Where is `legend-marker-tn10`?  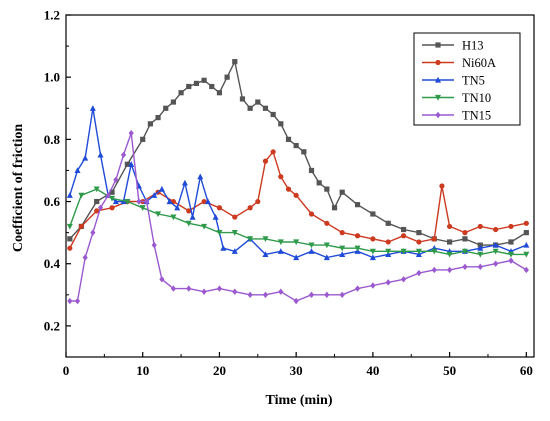 legend-marker-tn10 is located at coordinates (438, 97).